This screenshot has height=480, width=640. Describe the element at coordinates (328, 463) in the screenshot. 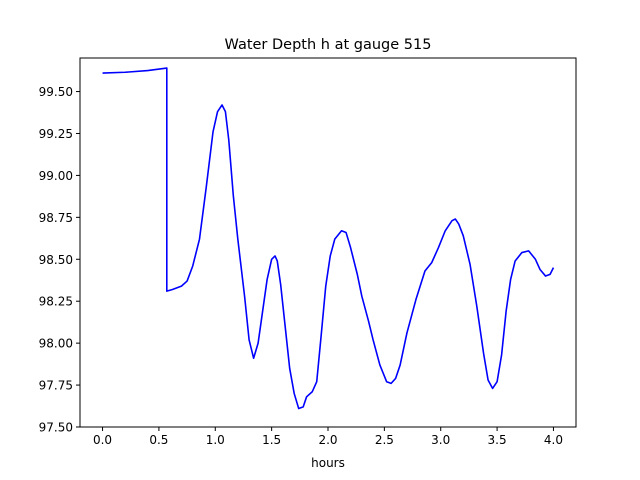

I see `x-axis-label: hours` at that location.